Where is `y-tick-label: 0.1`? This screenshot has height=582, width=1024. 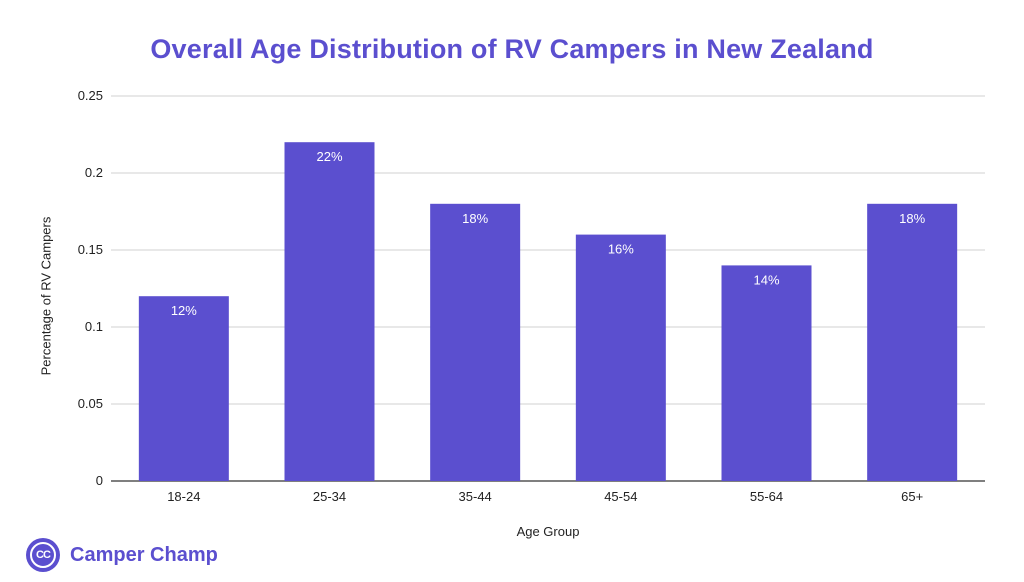
y-tick-label: 0.1 is located at coordinates (94, 326).